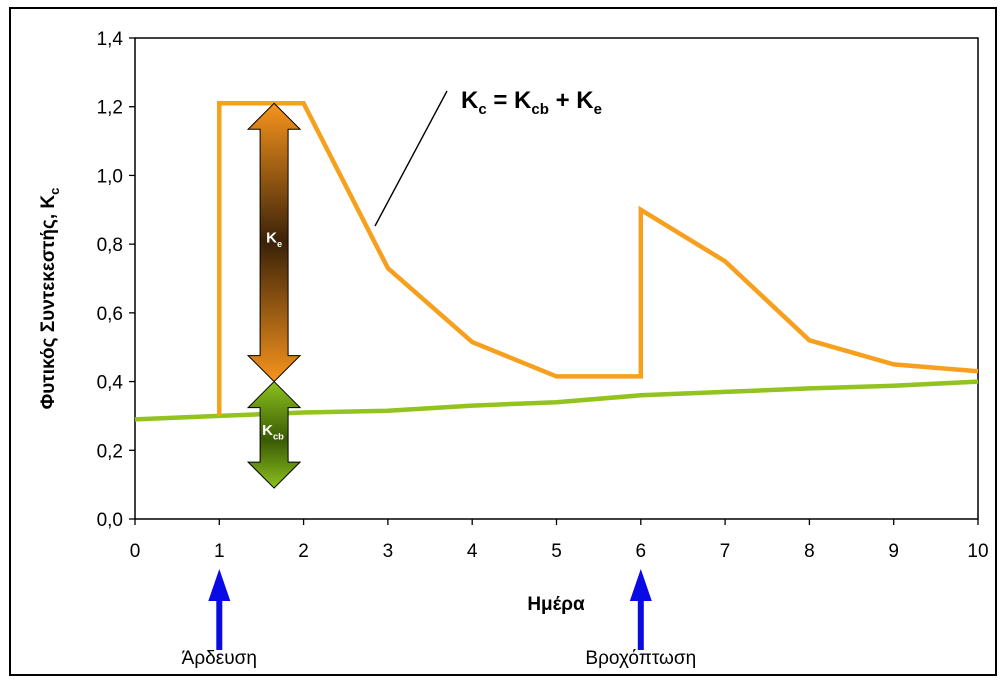 Image resolution: width=1008 pixels, height=686 pixels. What do you see at coordinates (388, 551) in the screenshot?
I see `x-tick-label: 3` at bounding box center [388, 551].